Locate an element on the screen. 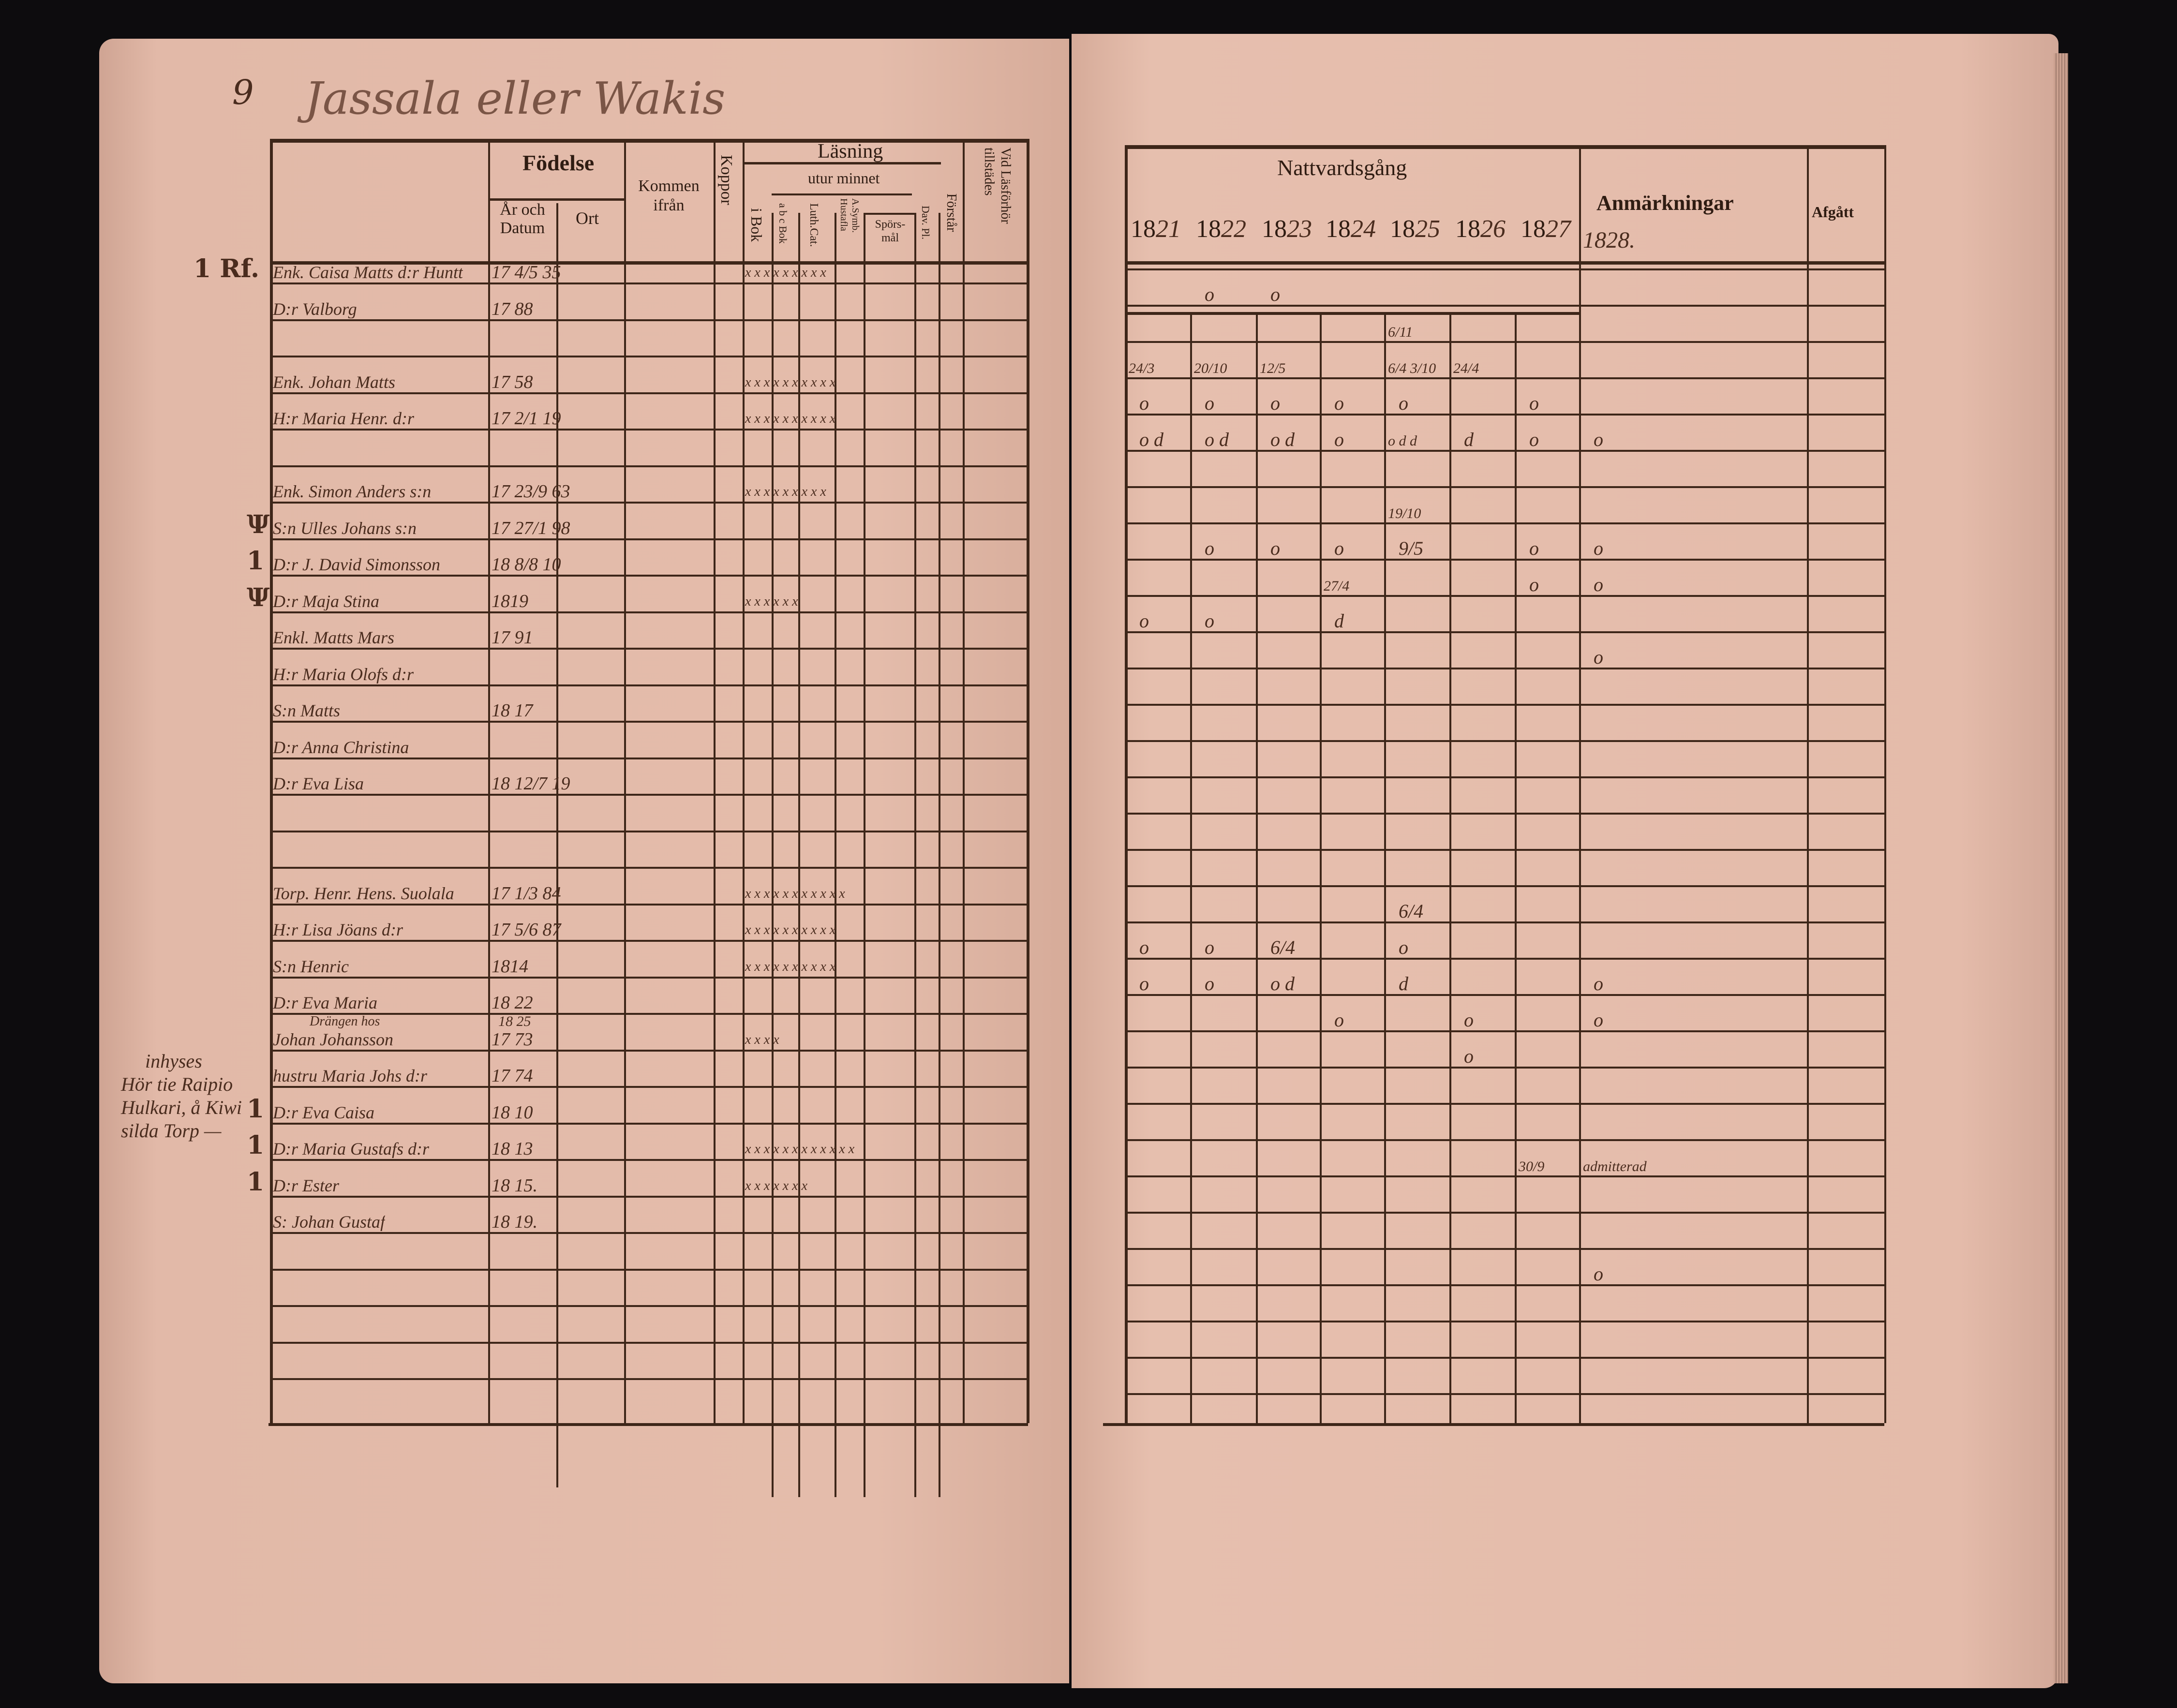 The width and height of the screenshot is (2177, 1708). resident-name: H:r Lisa Jöans d:r is located at coordinates (338, 930).